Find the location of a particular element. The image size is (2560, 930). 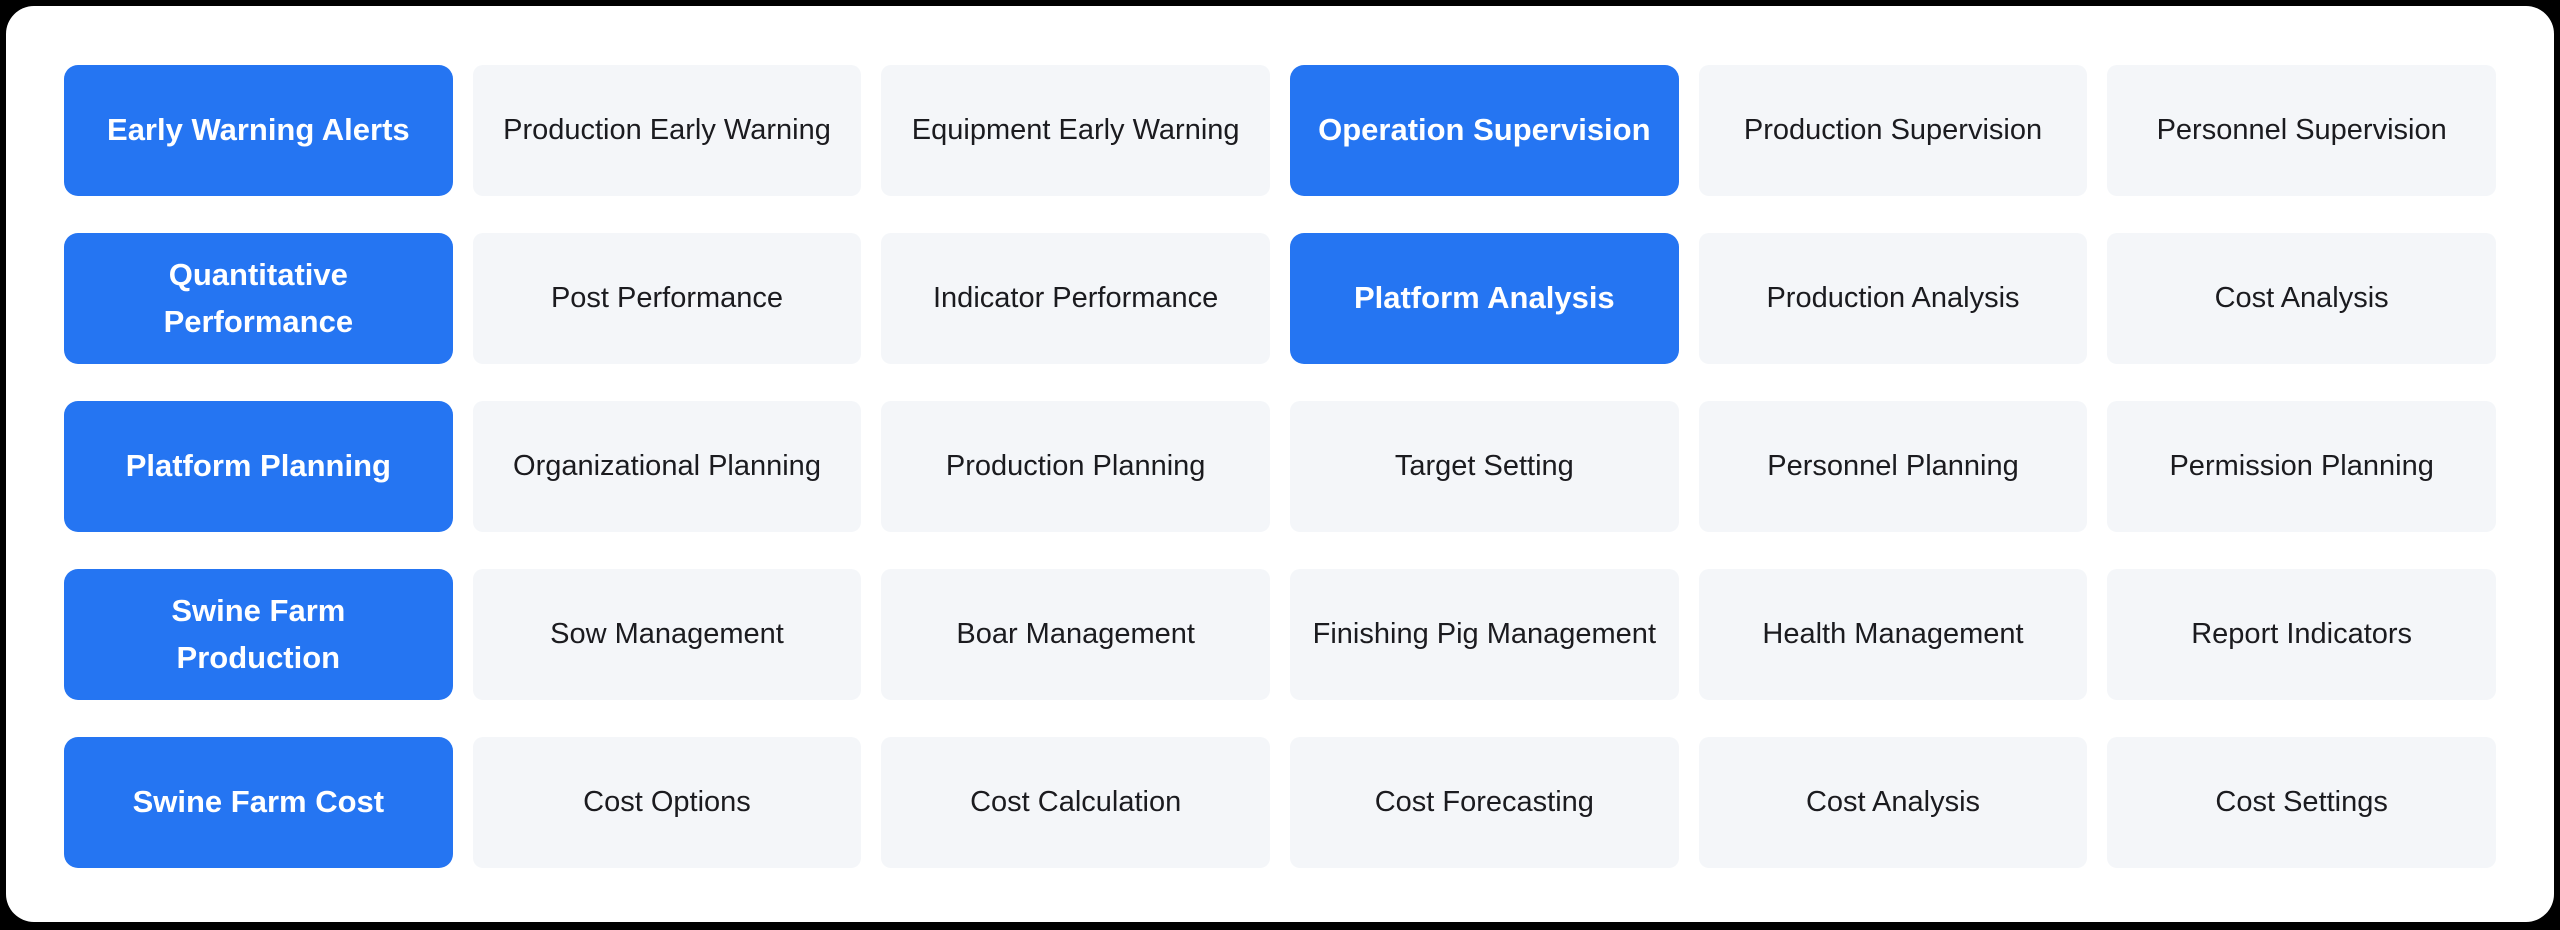

menu-item-finishing-pig-management: Finishing Pig Management is located at coordinates (1484, 634).